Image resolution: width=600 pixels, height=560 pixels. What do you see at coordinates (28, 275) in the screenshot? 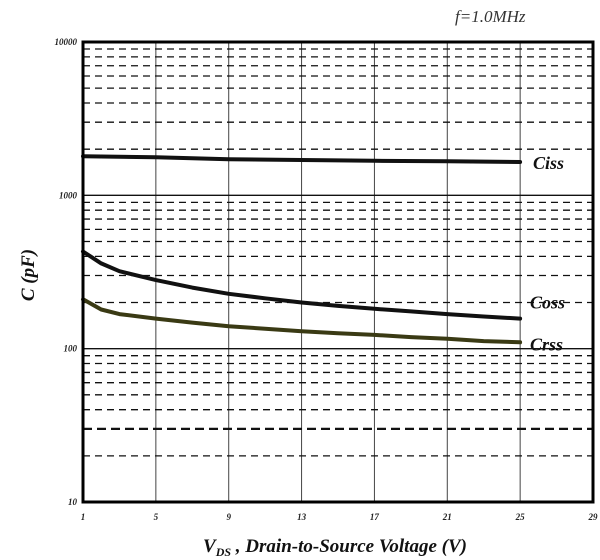
I see `y-axis-label: C (pF)` at bounding box center [28, 275].